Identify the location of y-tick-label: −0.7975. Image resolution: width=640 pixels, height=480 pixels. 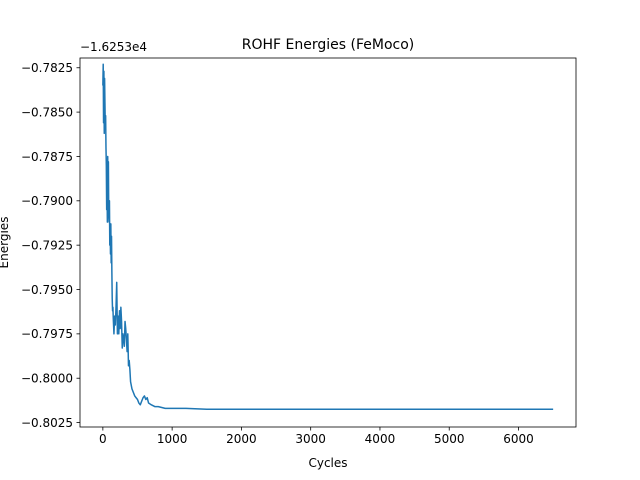
(47, 334).